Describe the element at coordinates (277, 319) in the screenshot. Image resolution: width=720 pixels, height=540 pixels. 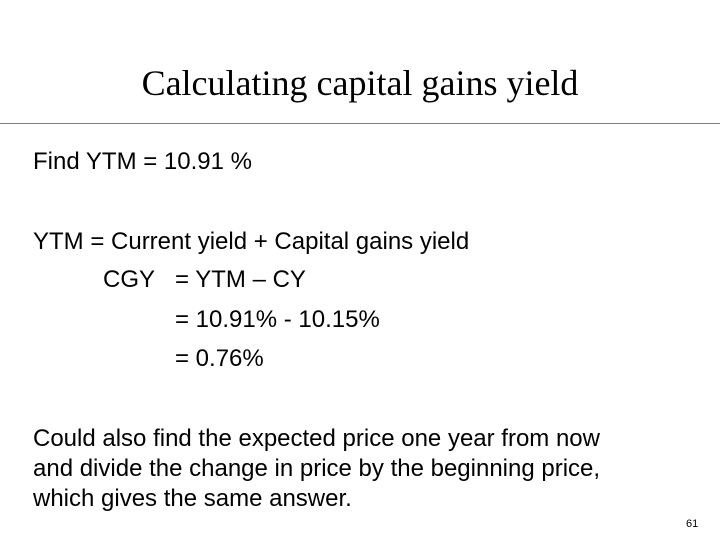
I see `cgy-equation-2: = 10.91% - 10.15%` at that location.